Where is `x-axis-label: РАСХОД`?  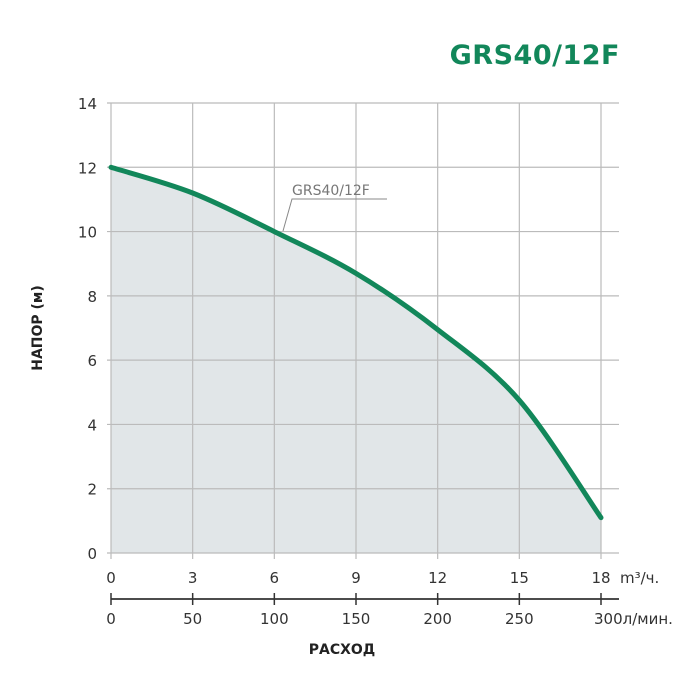 x-axis-label: РАСХОД is located at coordinates (342, 650).